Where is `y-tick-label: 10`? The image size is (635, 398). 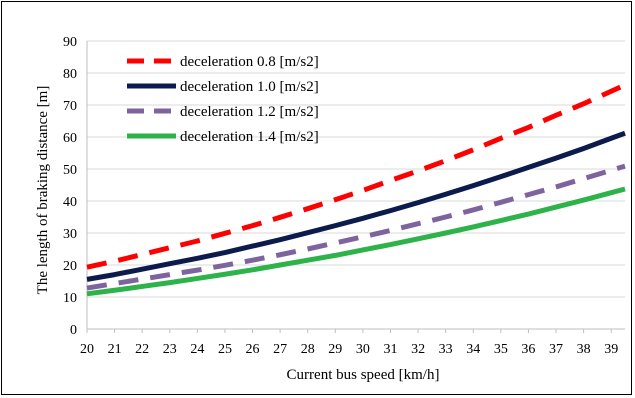 y-tick-label: 10 is located at coordinates (70, 298).